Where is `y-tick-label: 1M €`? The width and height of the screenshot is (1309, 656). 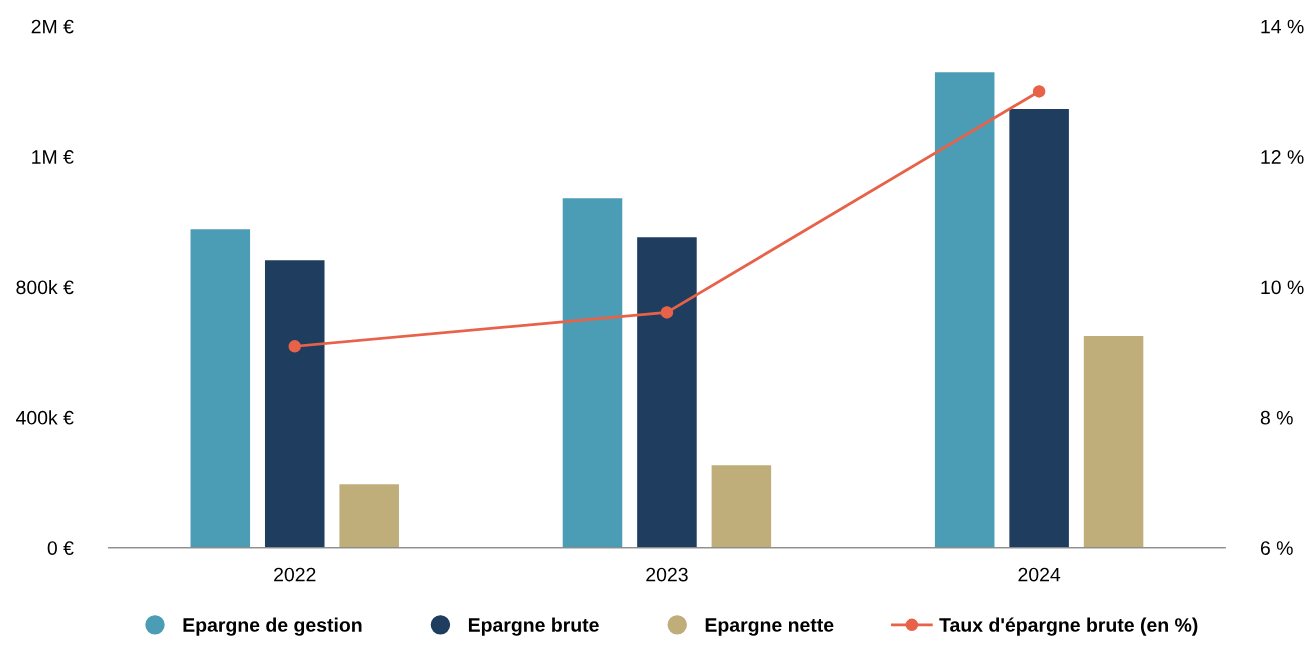
y-tick-label: 1M € is located at coordinates (53, 157).